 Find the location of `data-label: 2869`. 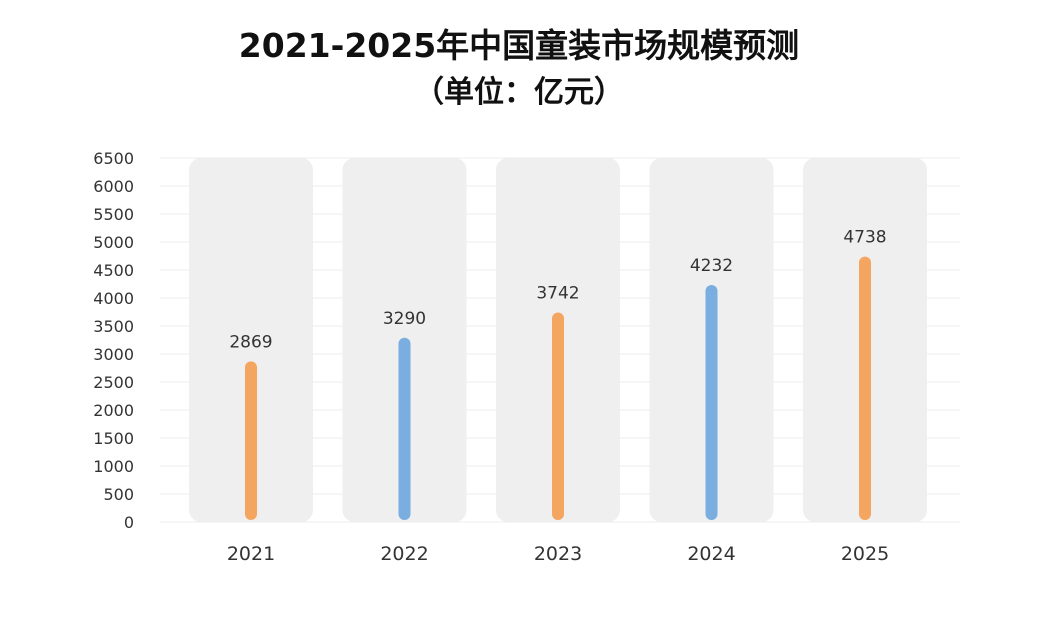

data-label: 2869 is located at coordinates (250, 342).